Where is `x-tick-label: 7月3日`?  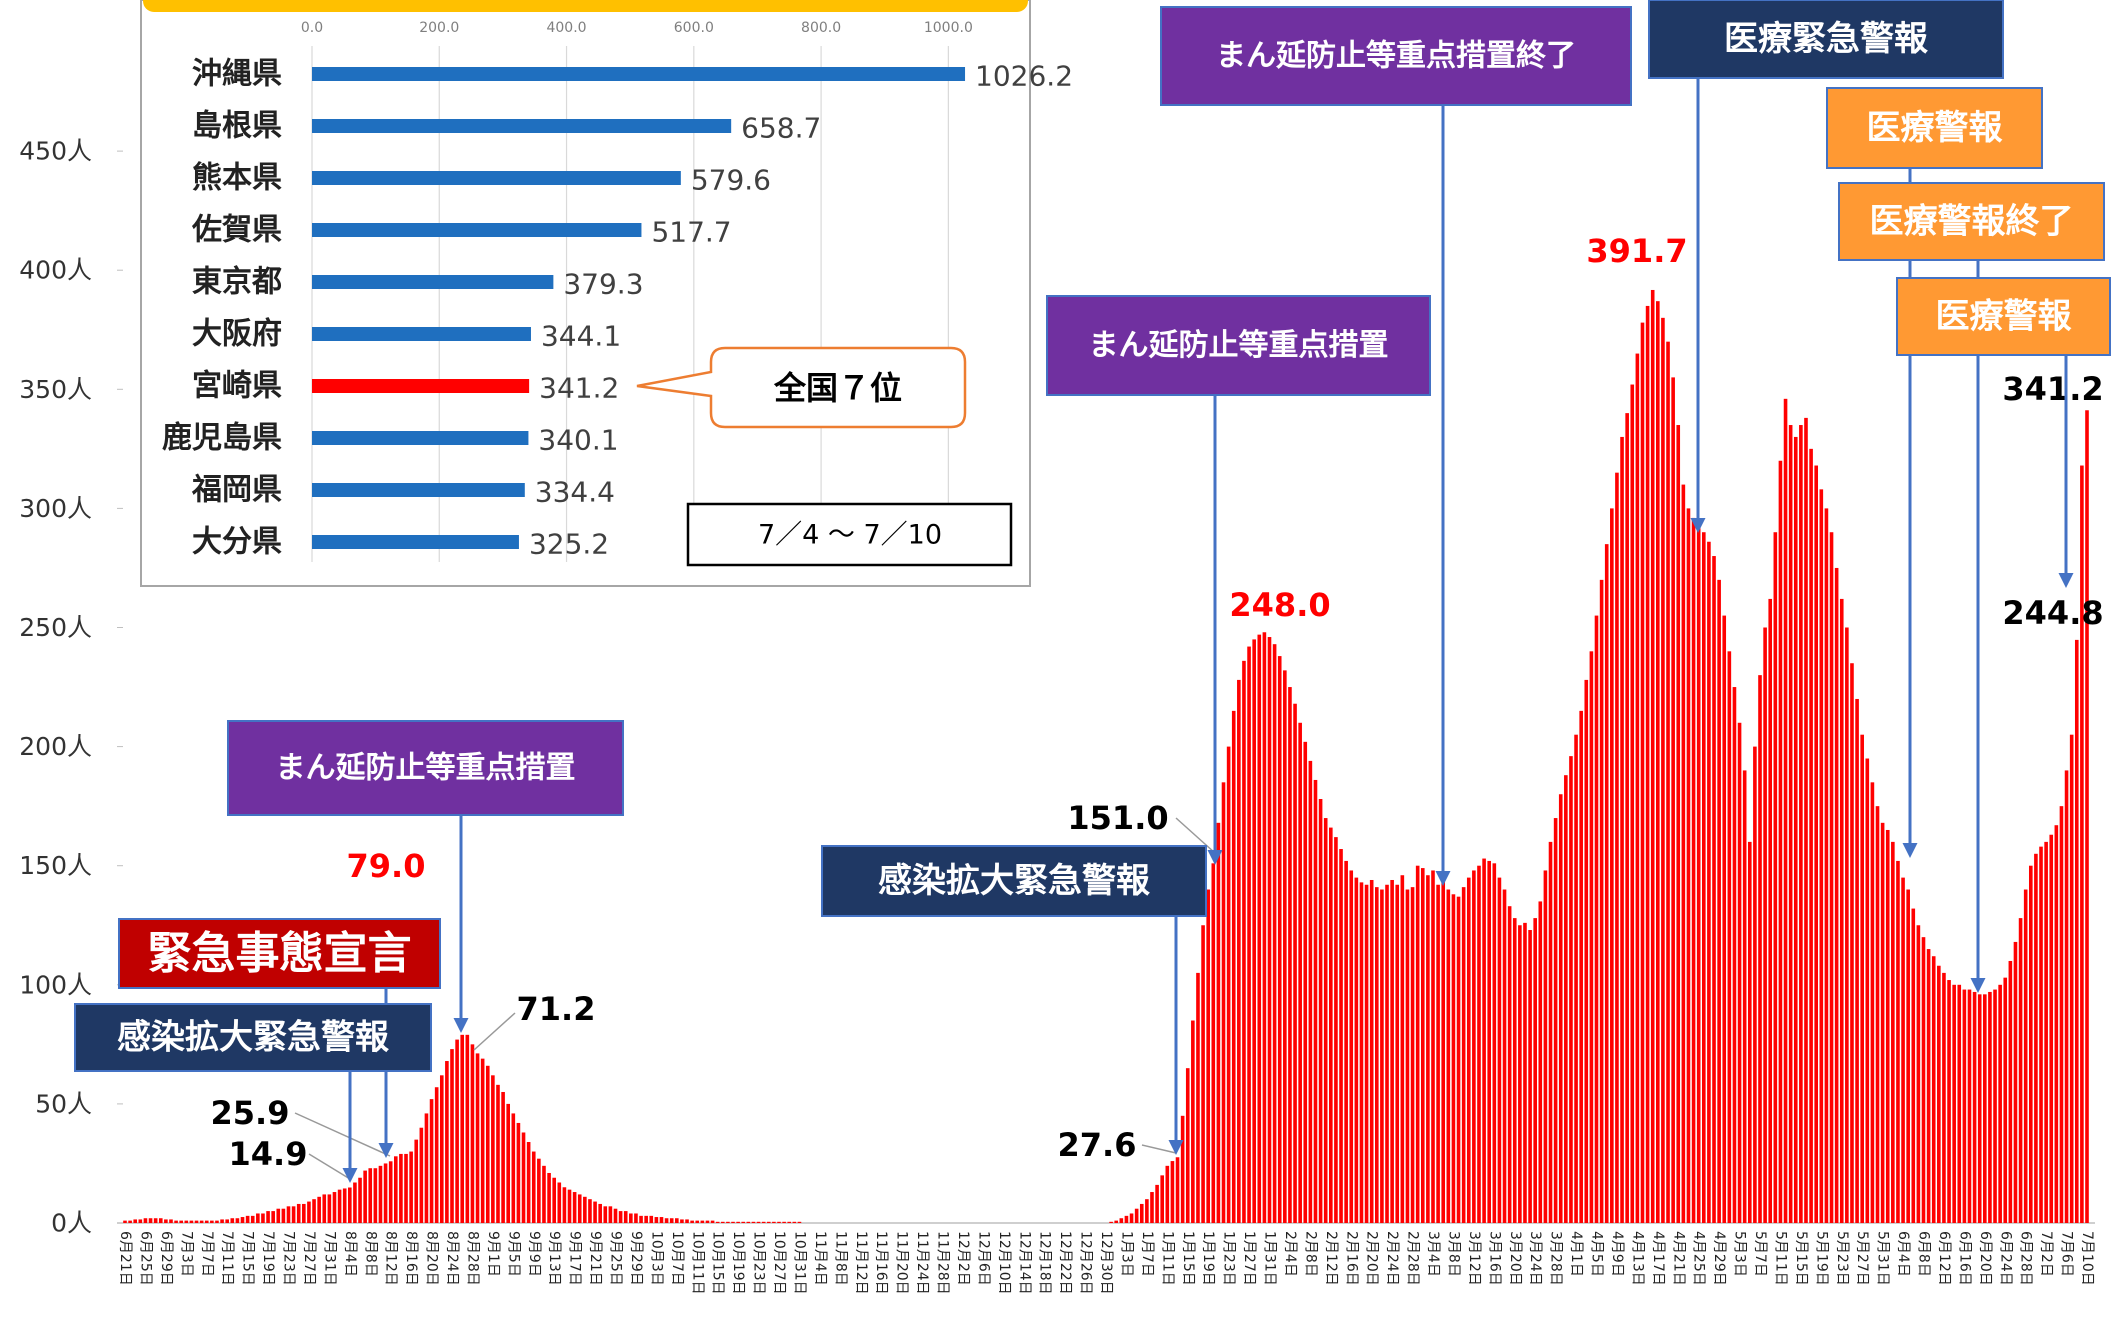
x-tick-label: 7月3日 is located at coordinates (186, 1254).